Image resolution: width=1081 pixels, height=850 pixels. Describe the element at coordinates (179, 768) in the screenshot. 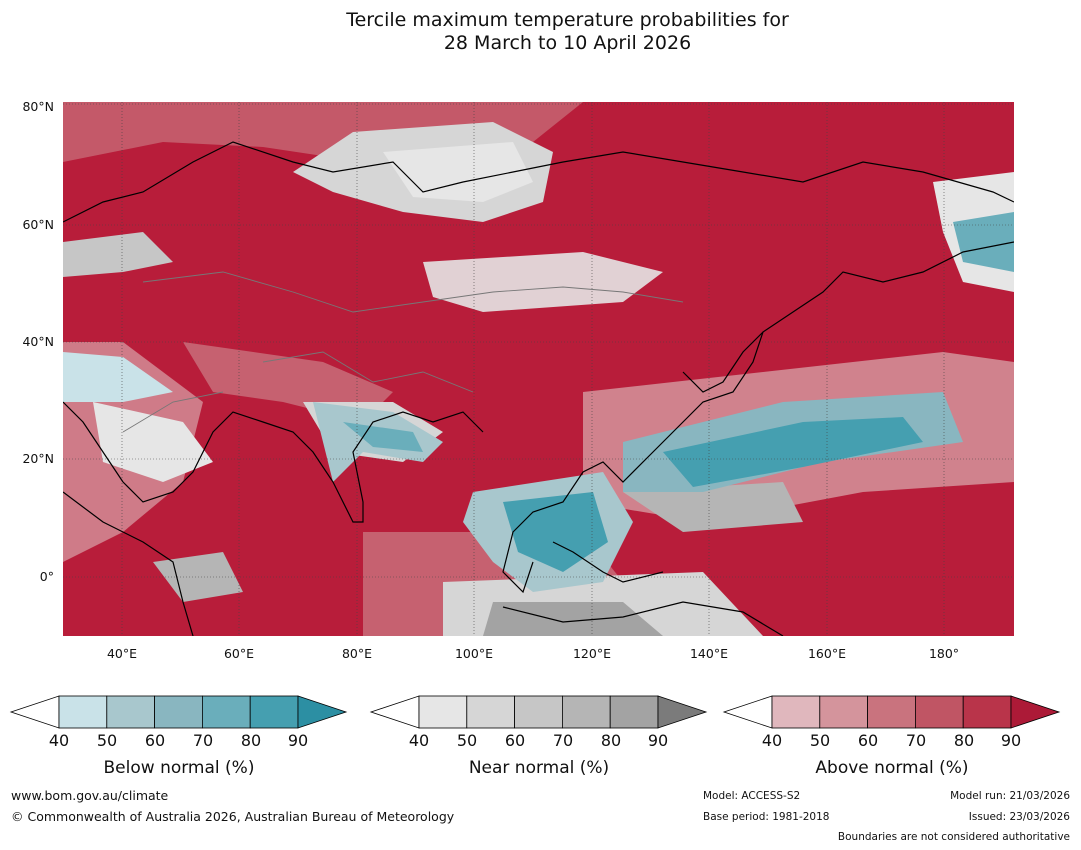

I see `colorbar-title: Below normal (%)` at that location.